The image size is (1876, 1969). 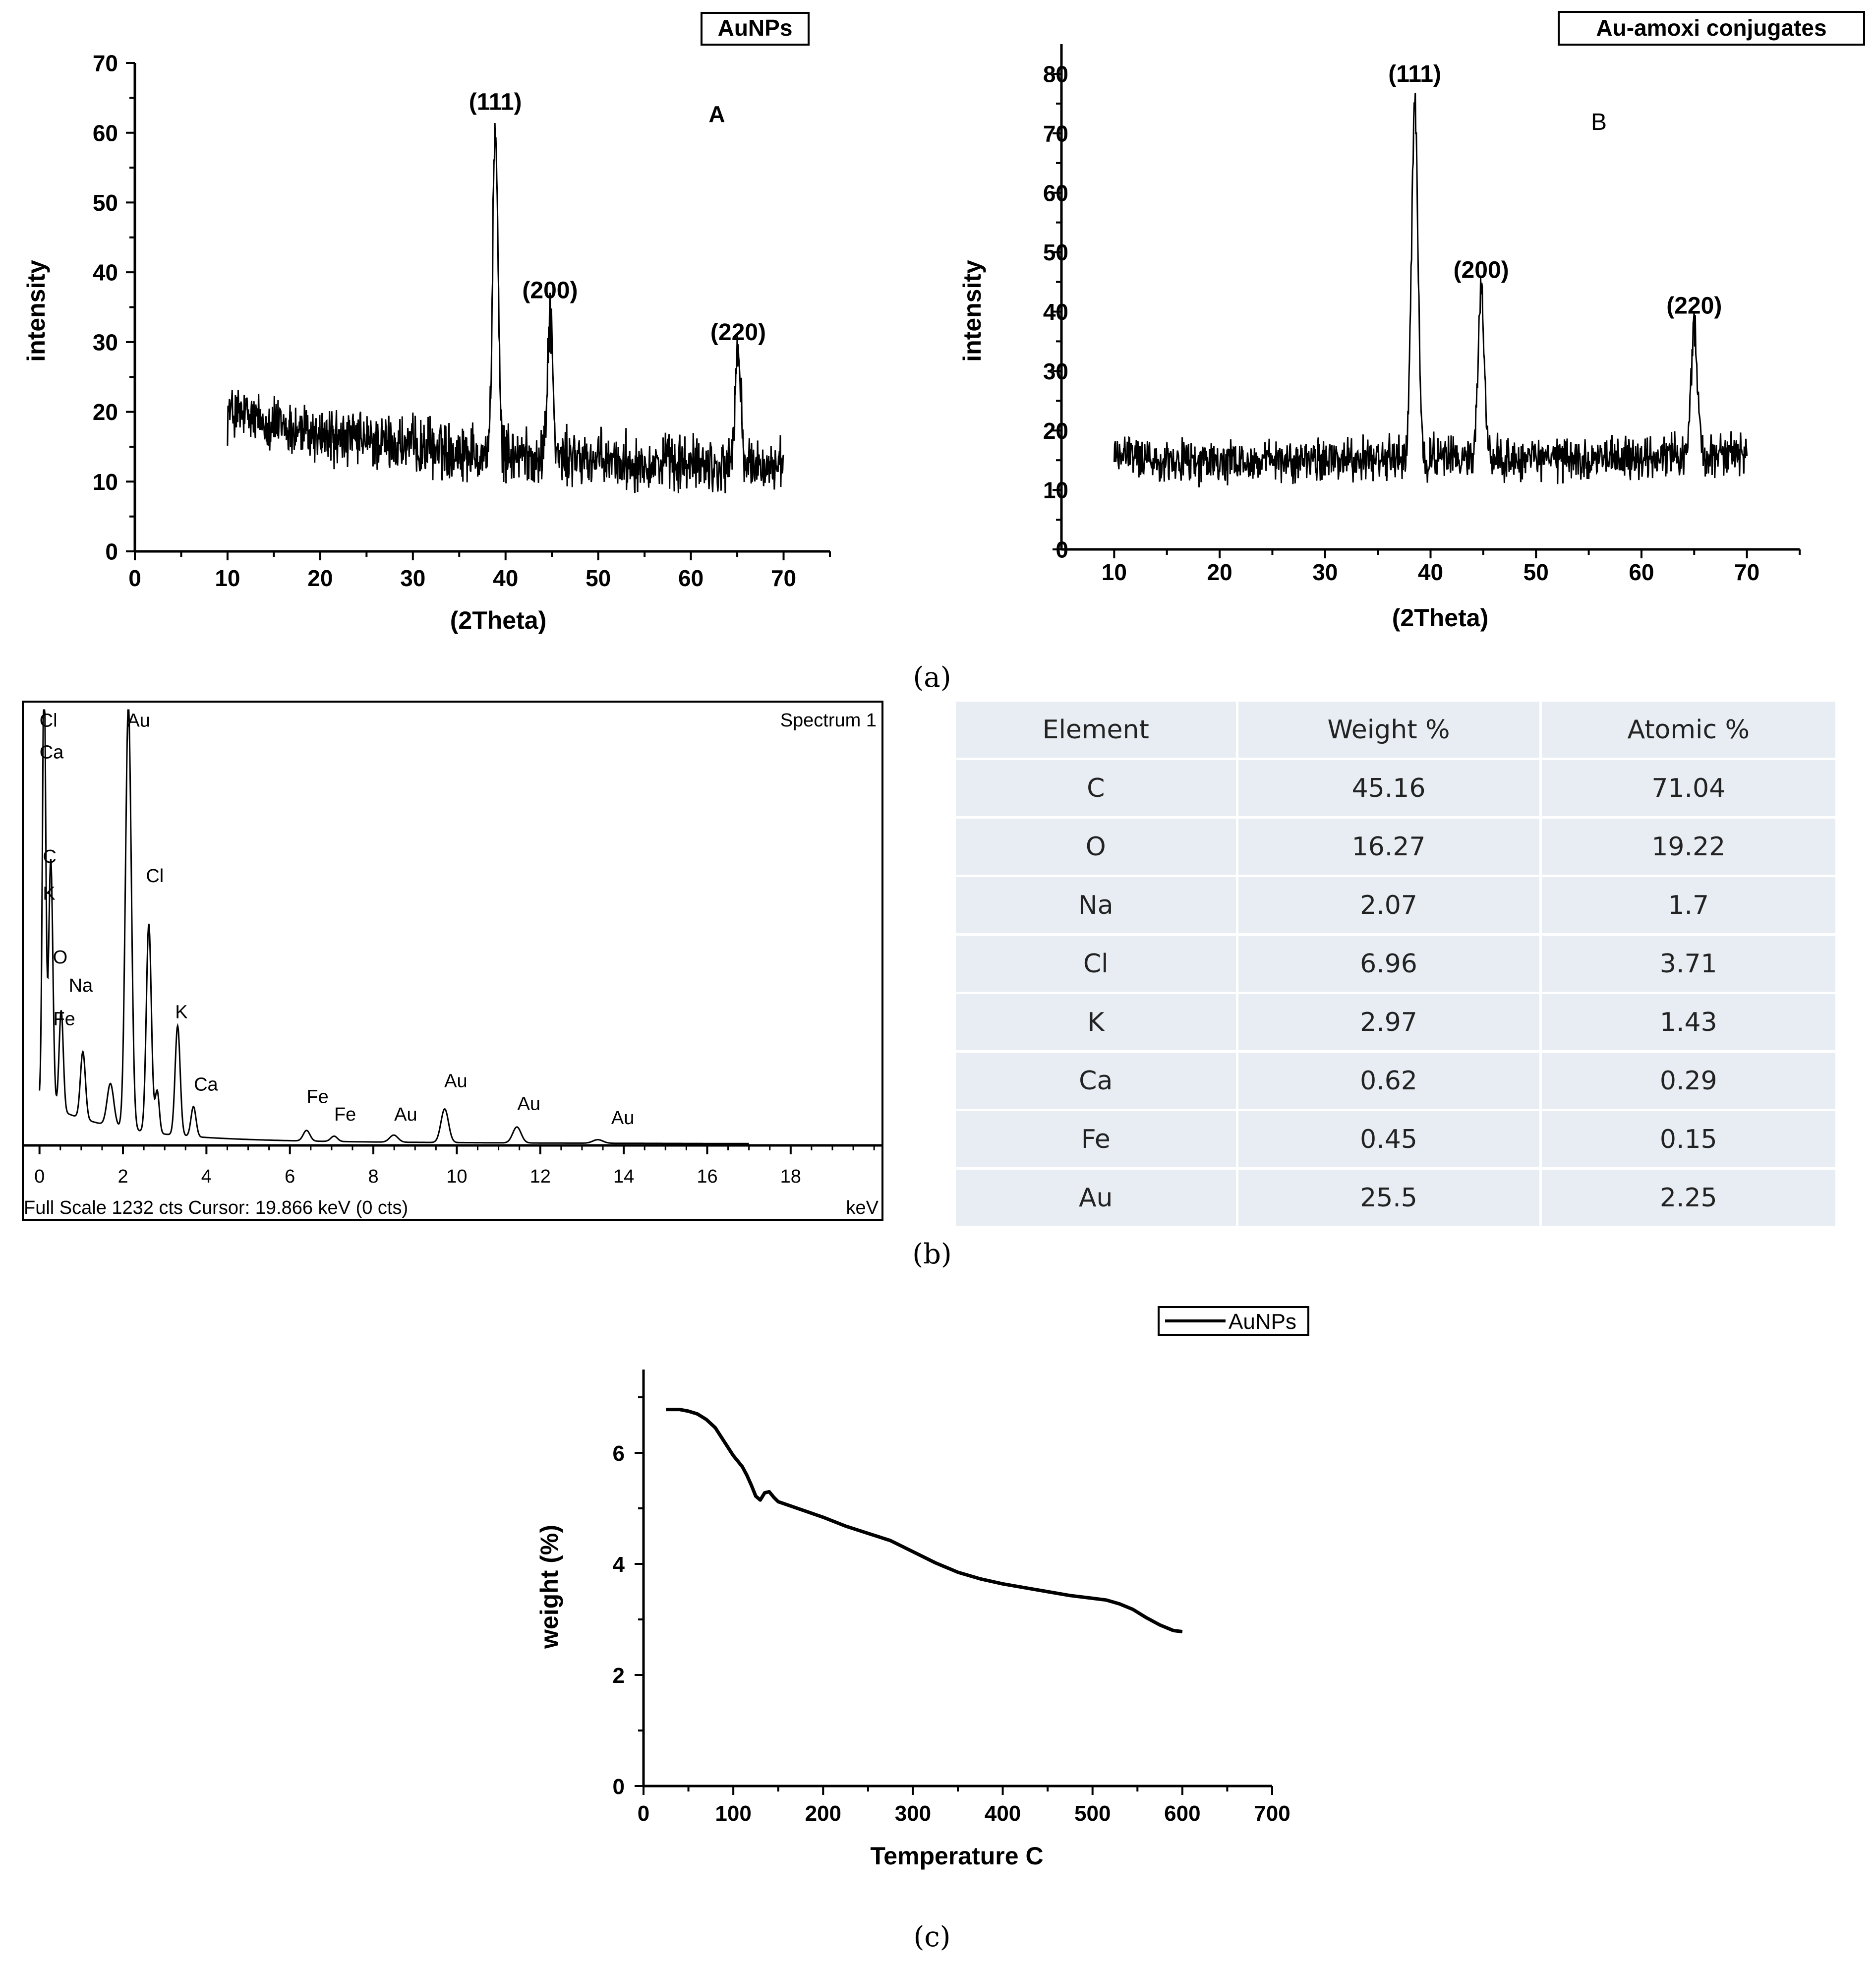 I want to click on x-tick-label: 30, so click(x=1325, y=572).